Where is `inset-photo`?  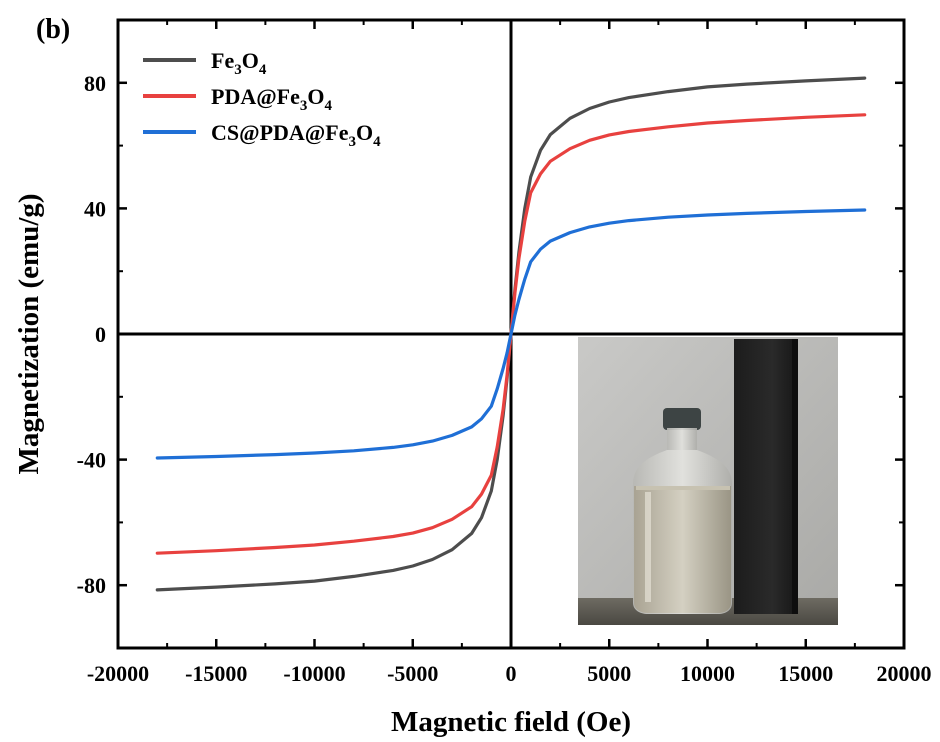
inset-photo is located at coordinates (708, 481).